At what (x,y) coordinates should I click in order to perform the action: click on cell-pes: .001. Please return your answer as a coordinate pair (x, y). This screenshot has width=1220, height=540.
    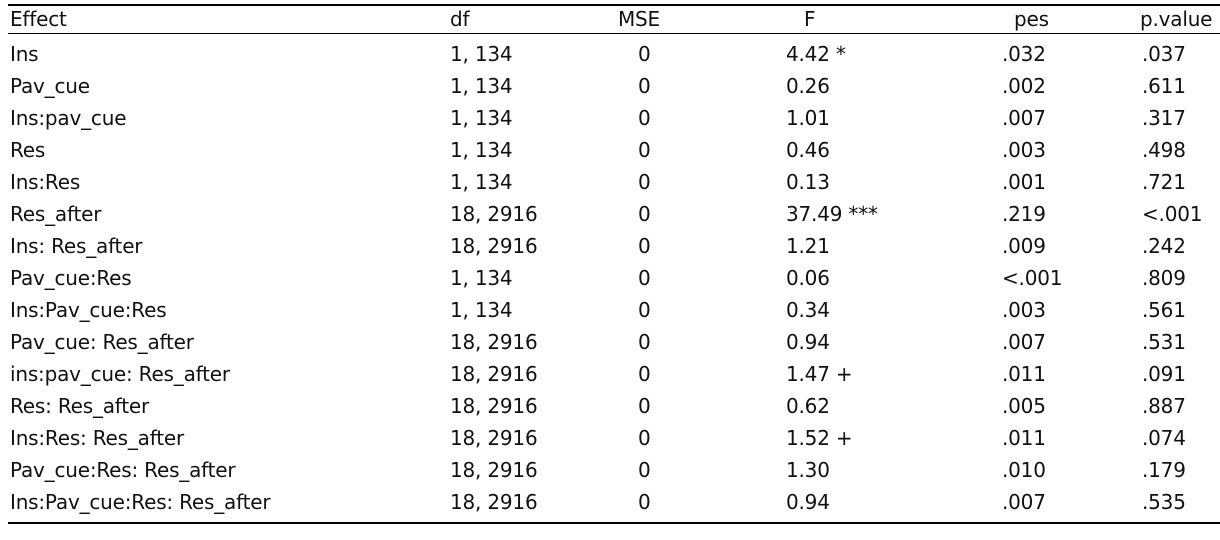
    Looking at the image, I should click on (1070, 182).